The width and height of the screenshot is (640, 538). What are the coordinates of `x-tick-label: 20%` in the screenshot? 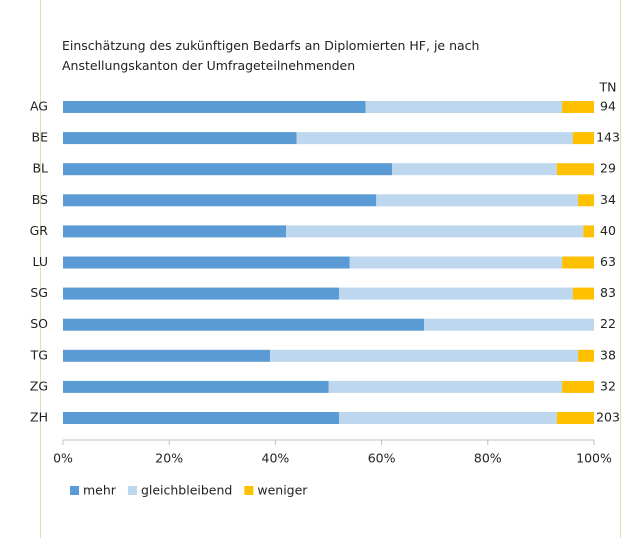 It's located at (169, 458).